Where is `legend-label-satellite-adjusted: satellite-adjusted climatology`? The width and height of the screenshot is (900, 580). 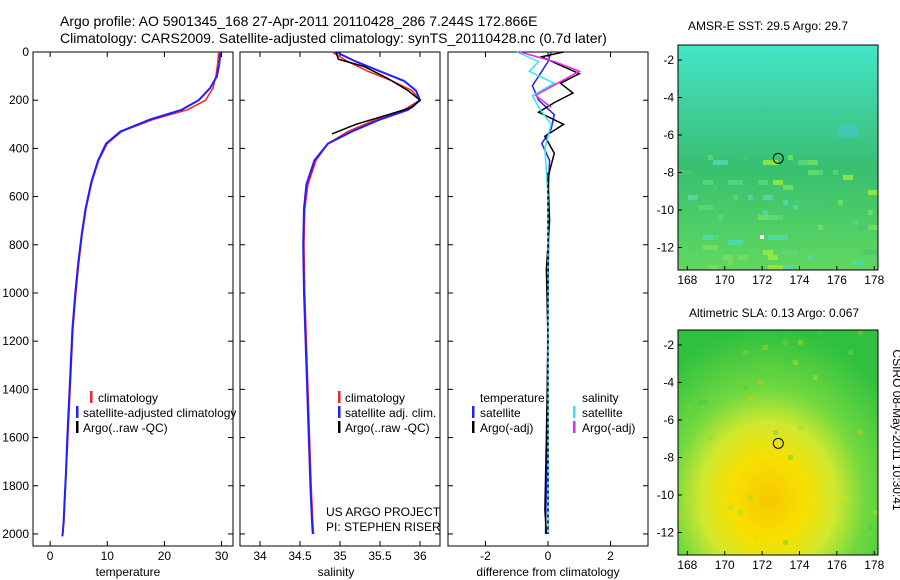
legend-label-satellite-adjusted: satellite-adjusted climatology is located at coordinates (159, 413).